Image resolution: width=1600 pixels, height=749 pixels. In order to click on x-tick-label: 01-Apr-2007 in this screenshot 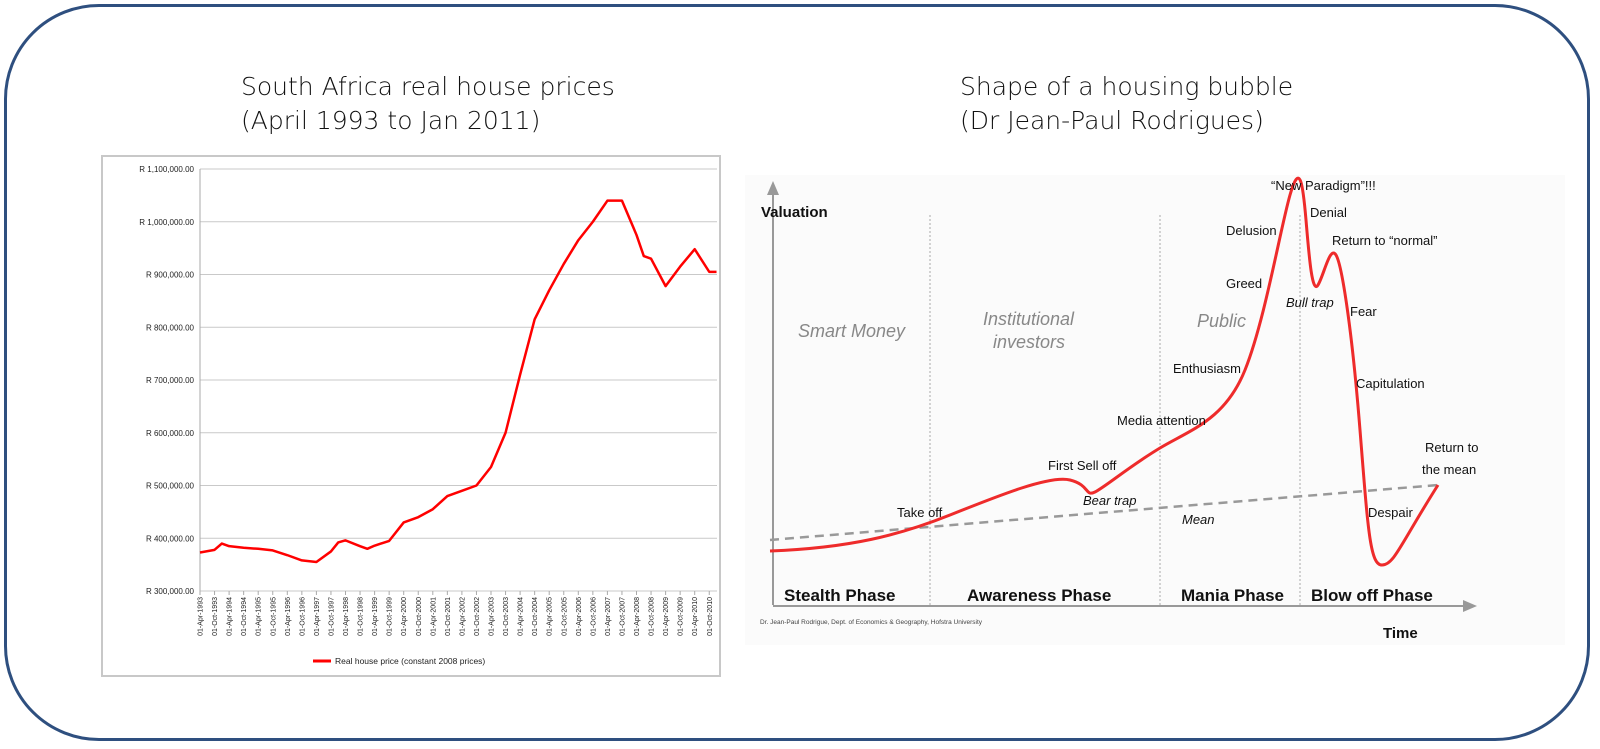, I will do `click(608, 616)`.